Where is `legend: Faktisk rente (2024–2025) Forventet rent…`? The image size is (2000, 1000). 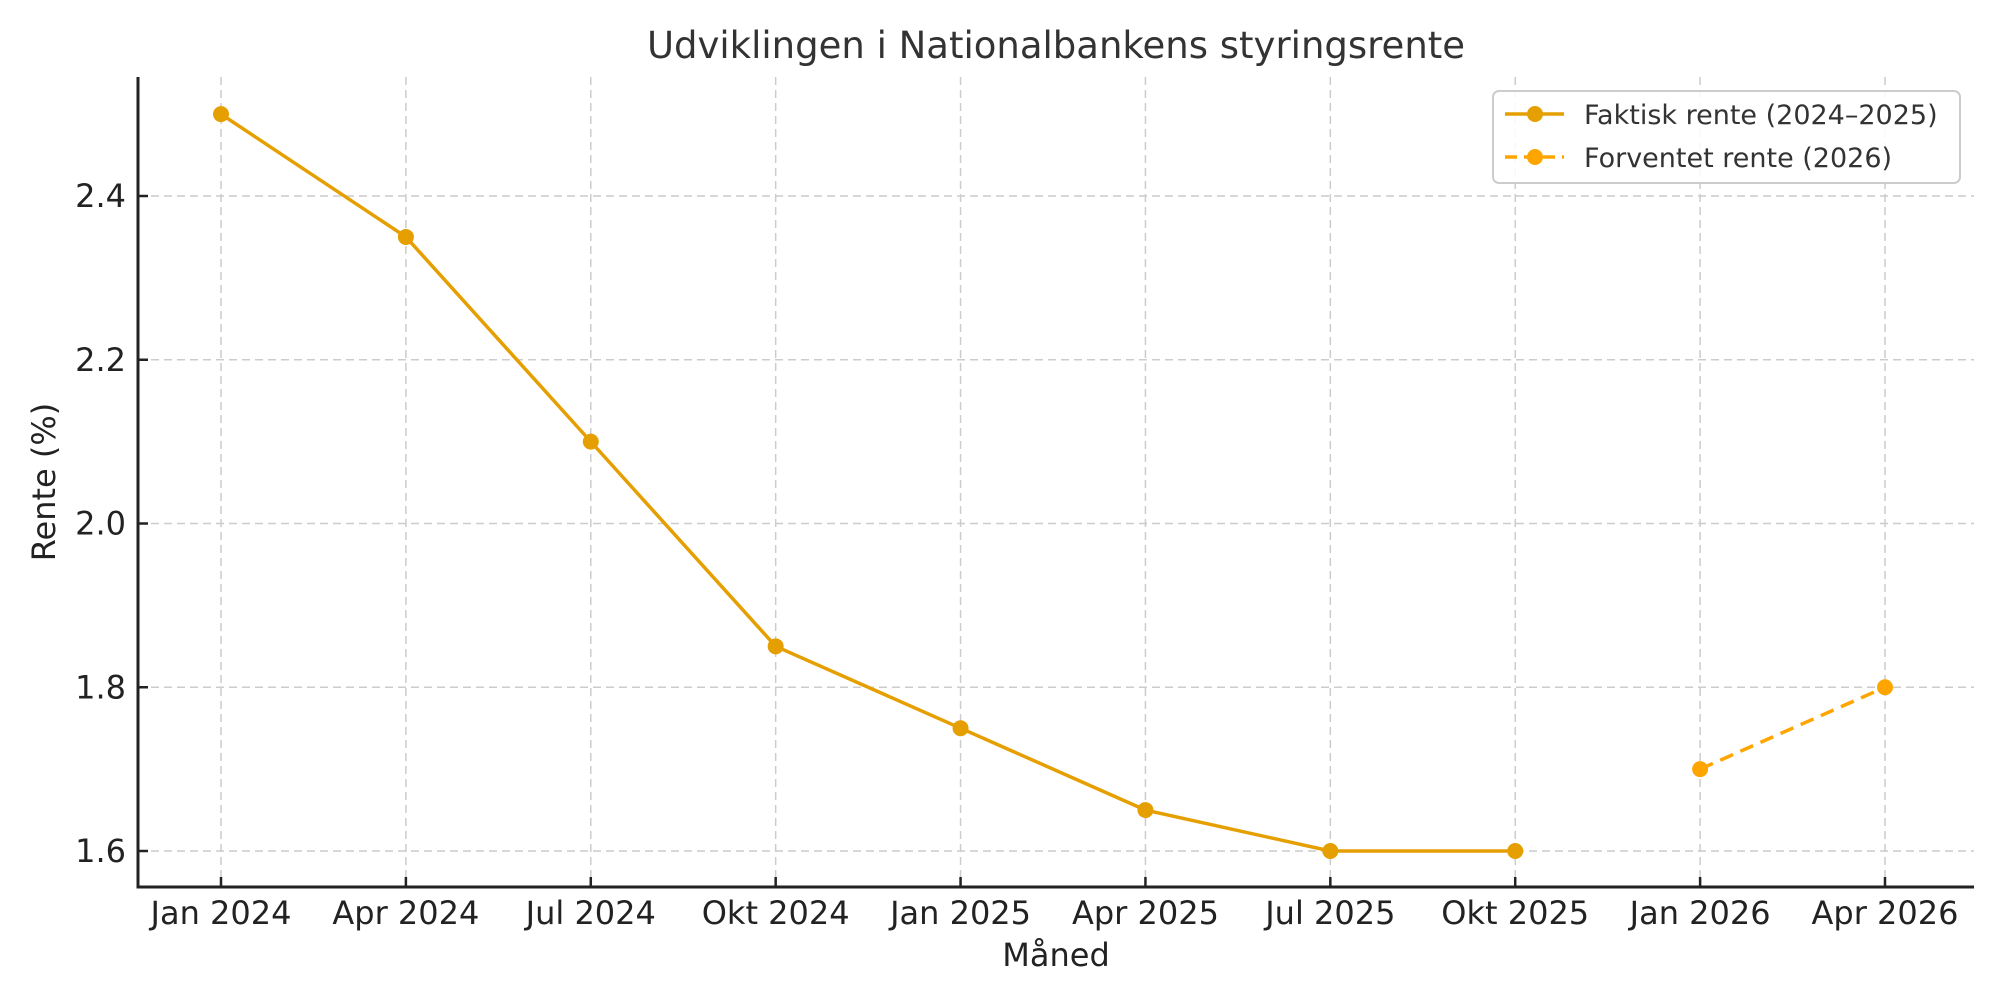
legend: Faktisk rente (2024–2025) Forventet rent… is located at coordinates (1726, 137).